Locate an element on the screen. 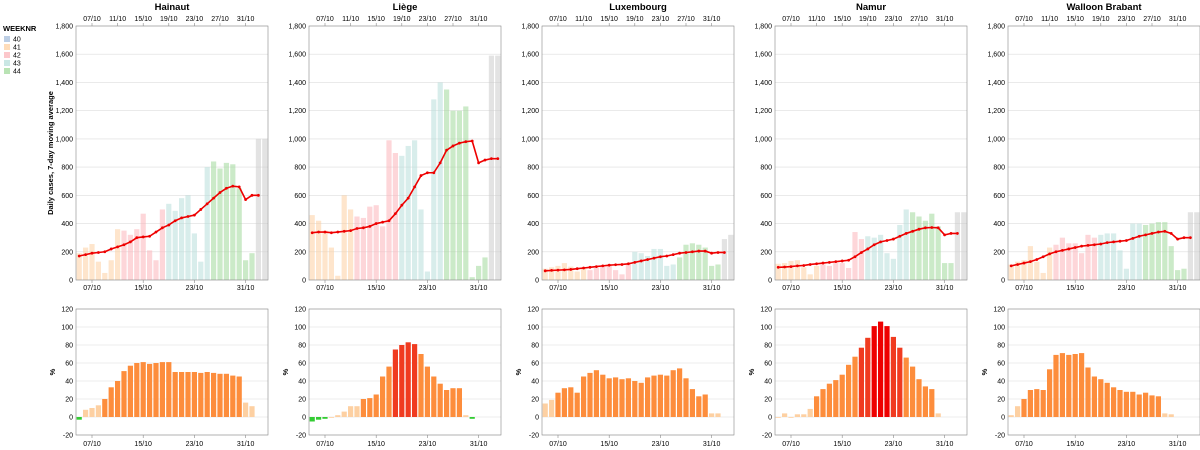  y-tick-label: 1,800 is located at coordinates (763, 27).